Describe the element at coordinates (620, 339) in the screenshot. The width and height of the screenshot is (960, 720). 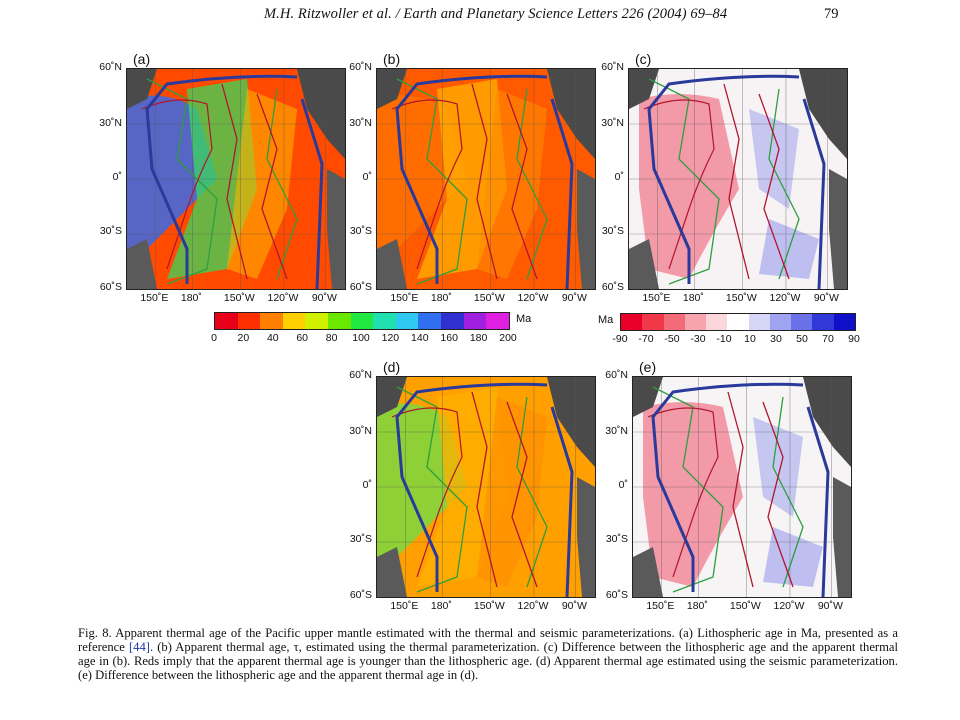
I see `colorbar-tick: -90` at that location.